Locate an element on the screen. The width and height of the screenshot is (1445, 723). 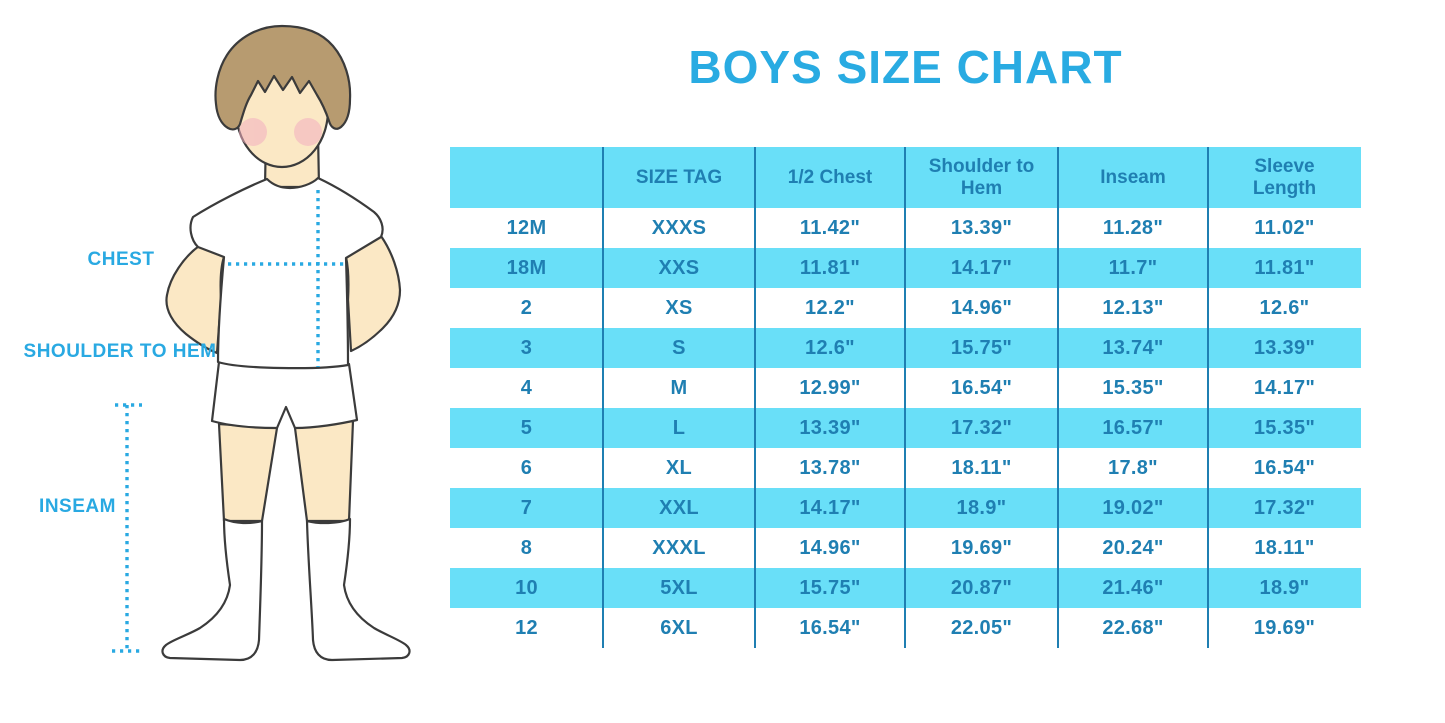
value-cell: 11.42" is located at coordinates (830, 227).